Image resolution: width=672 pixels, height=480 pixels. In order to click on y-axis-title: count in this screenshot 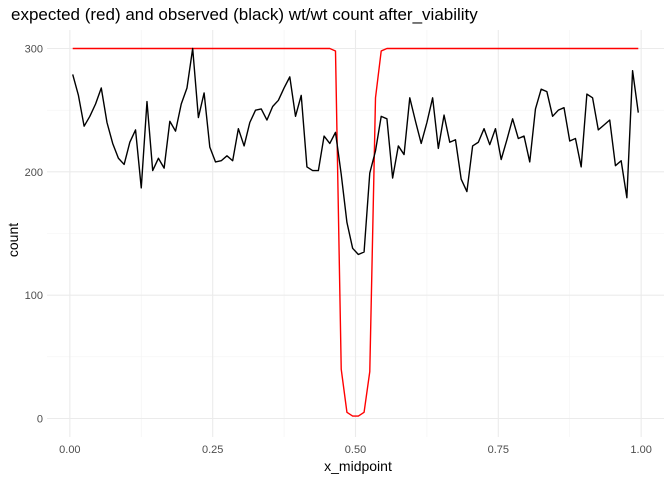, I will do `click(13, 240)`.